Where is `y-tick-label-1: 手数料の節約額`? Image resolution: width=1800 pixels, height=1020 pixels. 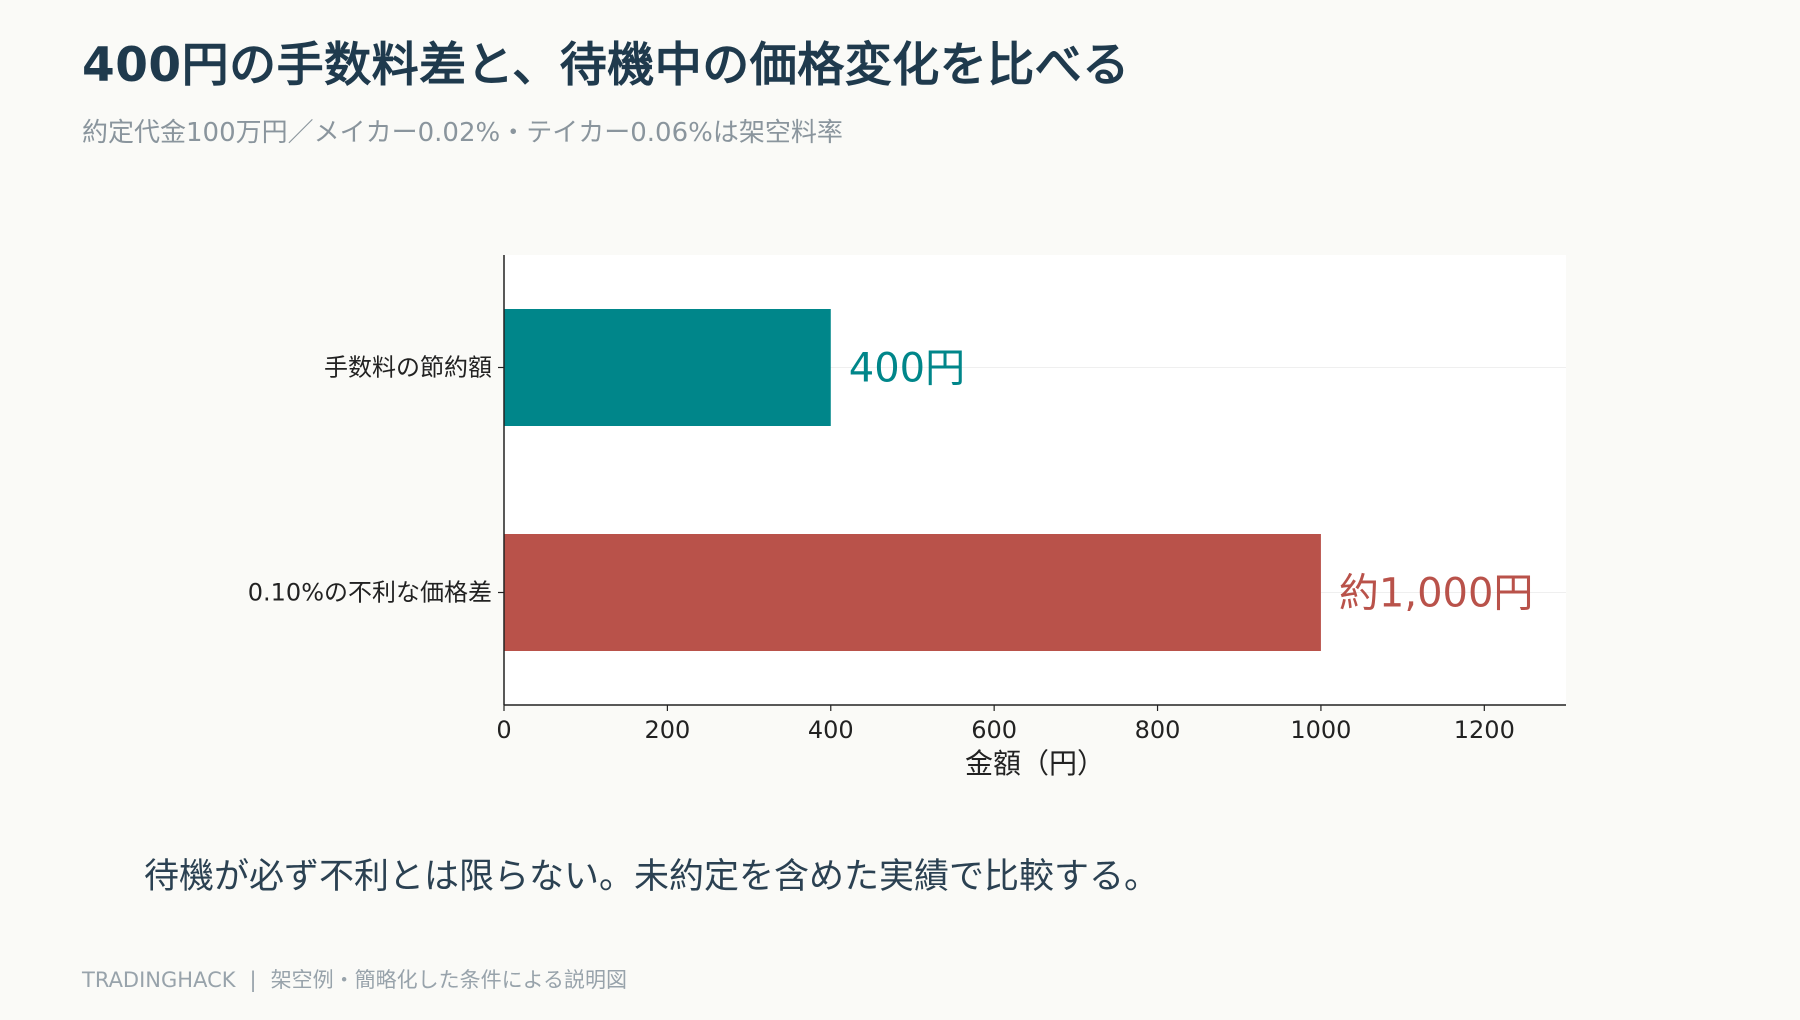
y-tick-label-1: 手数料の節約額 is located at coordinates (408, 368).